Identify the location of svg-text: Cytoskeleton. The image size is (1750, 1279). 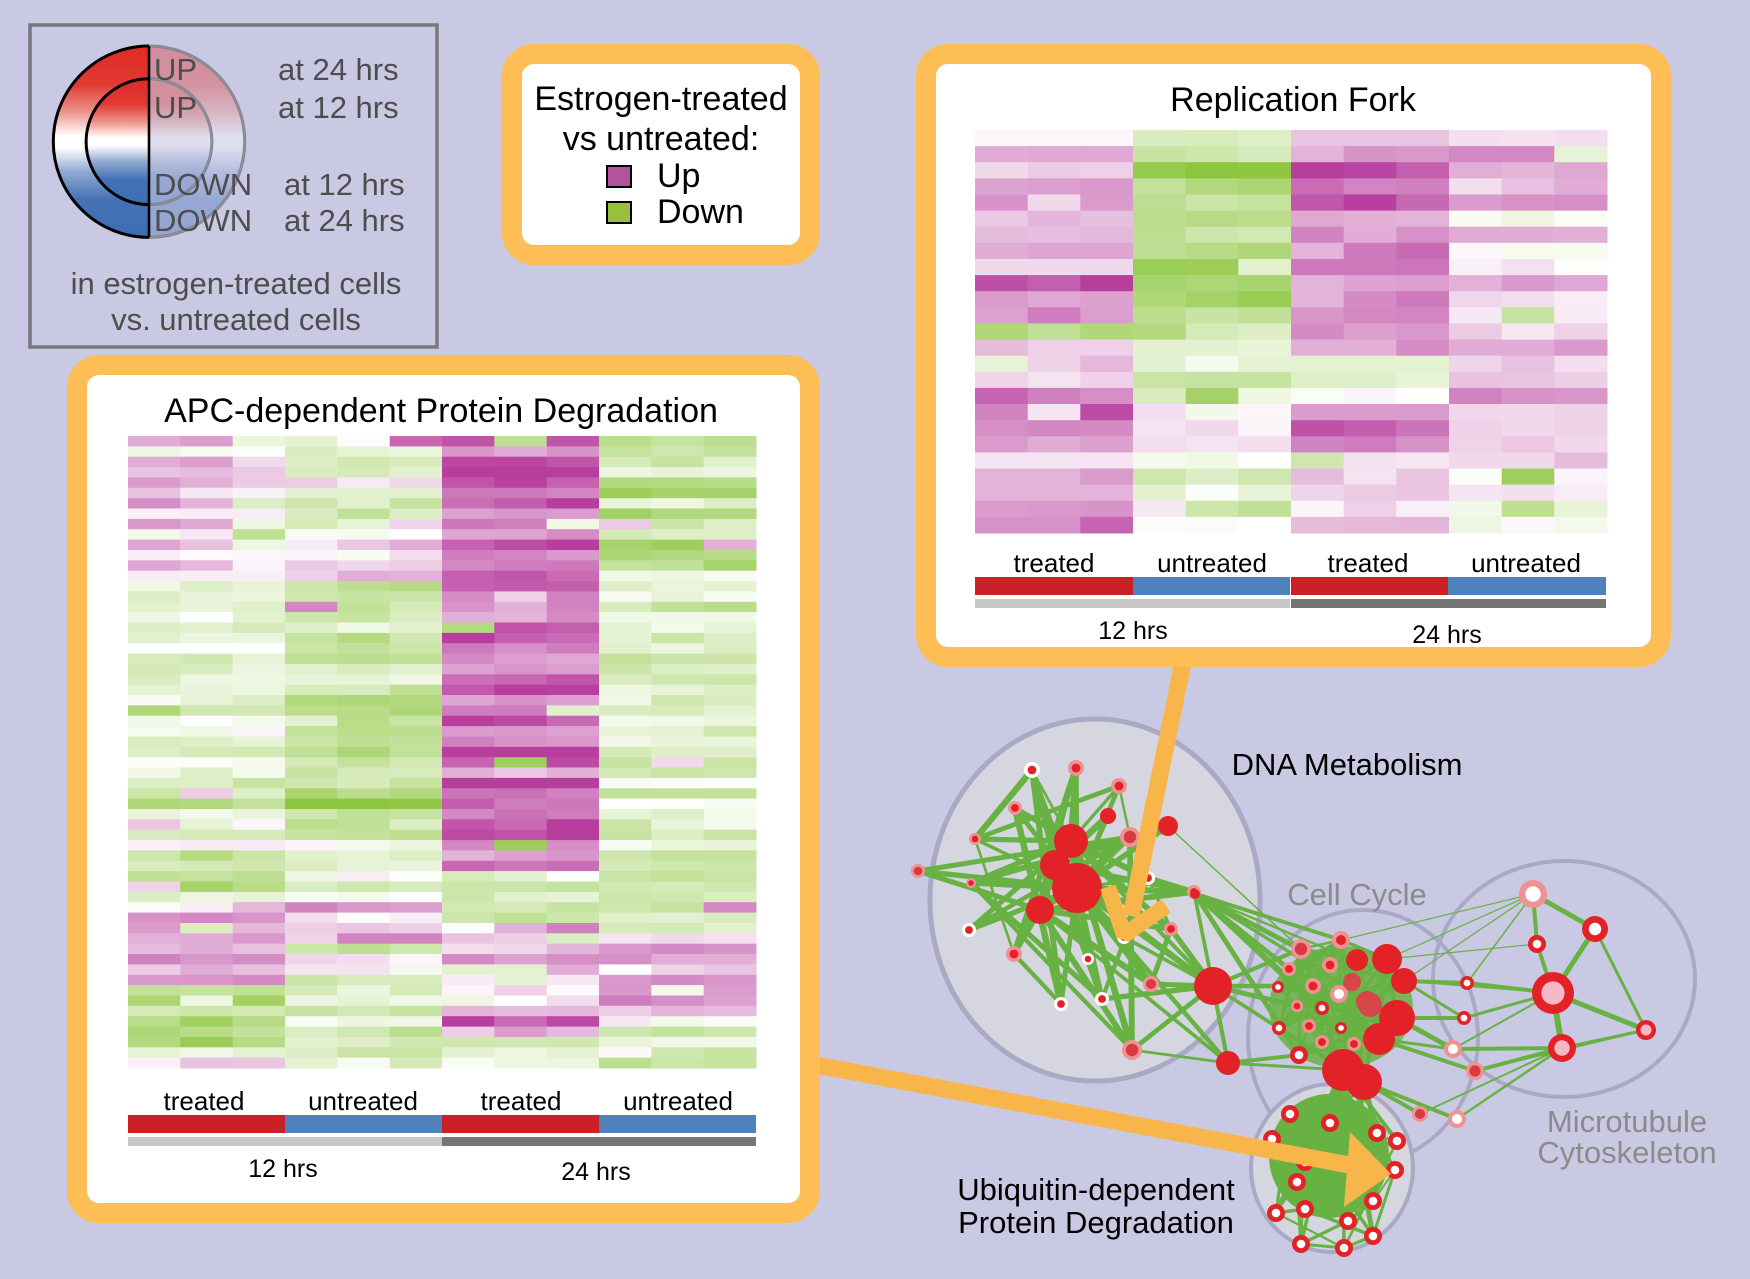
(1626, 1152).